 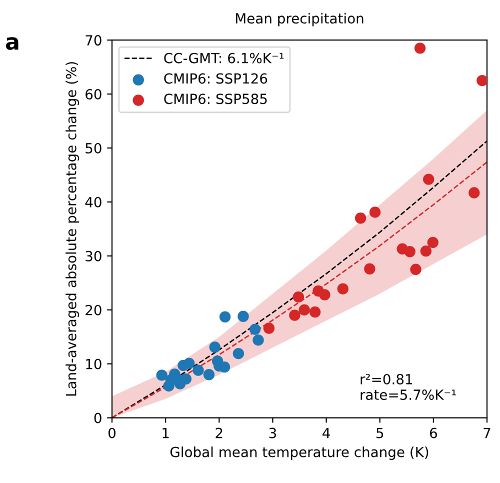 I want to click on x-tick-label: 7, so click(x=487, y=433).